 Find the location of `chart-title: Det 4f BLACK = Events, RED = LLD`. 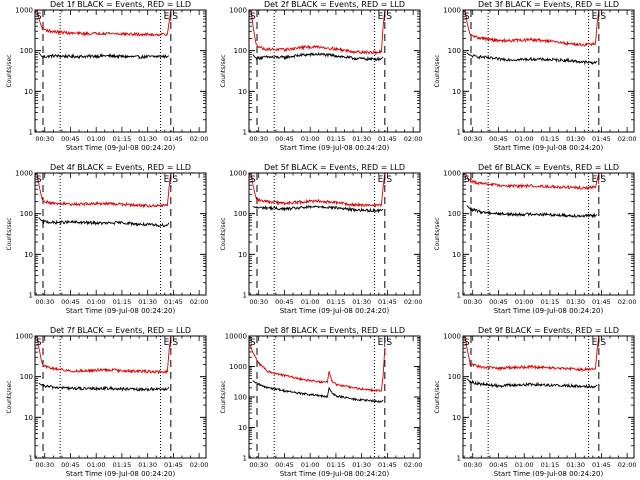

chart-title: Det 4f BLACK = Events, RED = LLD is located at coordinates (120, 167).